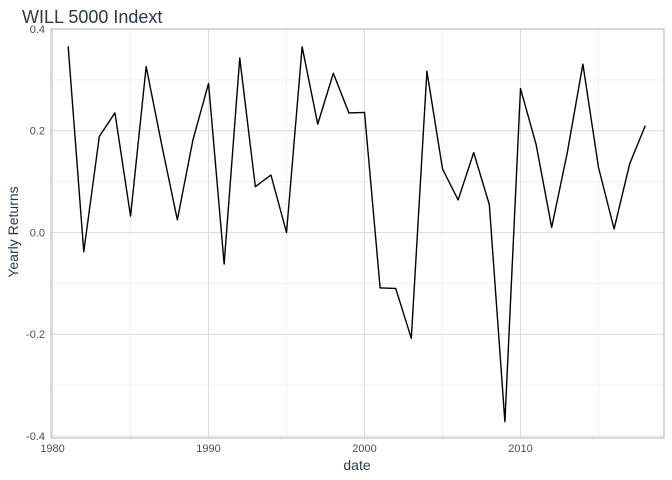  I want to click on y-tick-label: 0.0, so click(37, 233).